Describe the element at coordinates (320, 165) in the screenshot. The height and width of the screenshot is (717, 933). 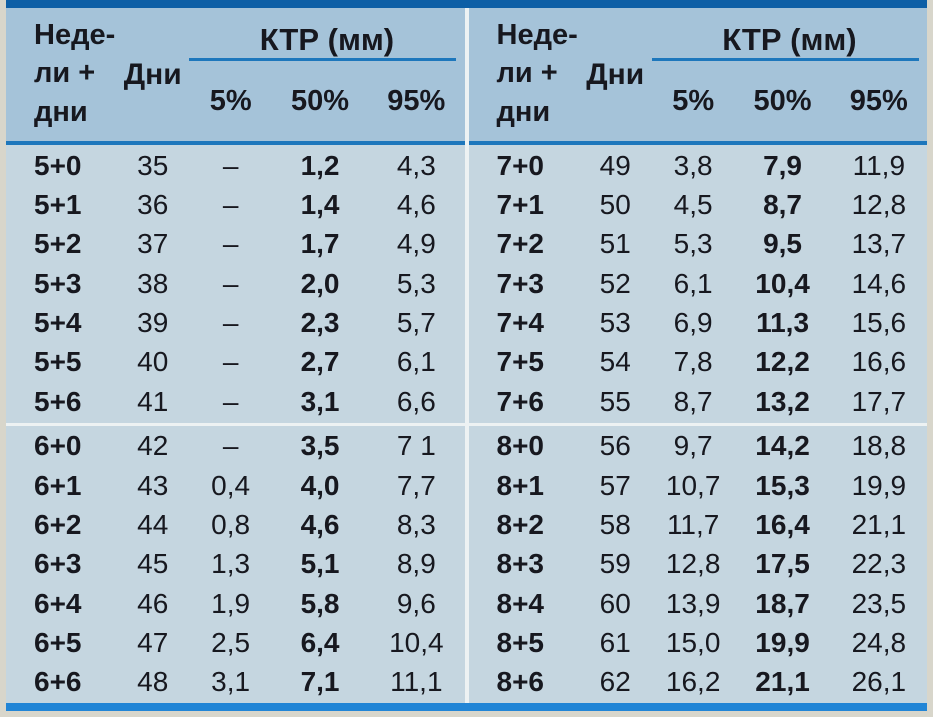
I see `cell-50th-percentile: 1,2` at that location.